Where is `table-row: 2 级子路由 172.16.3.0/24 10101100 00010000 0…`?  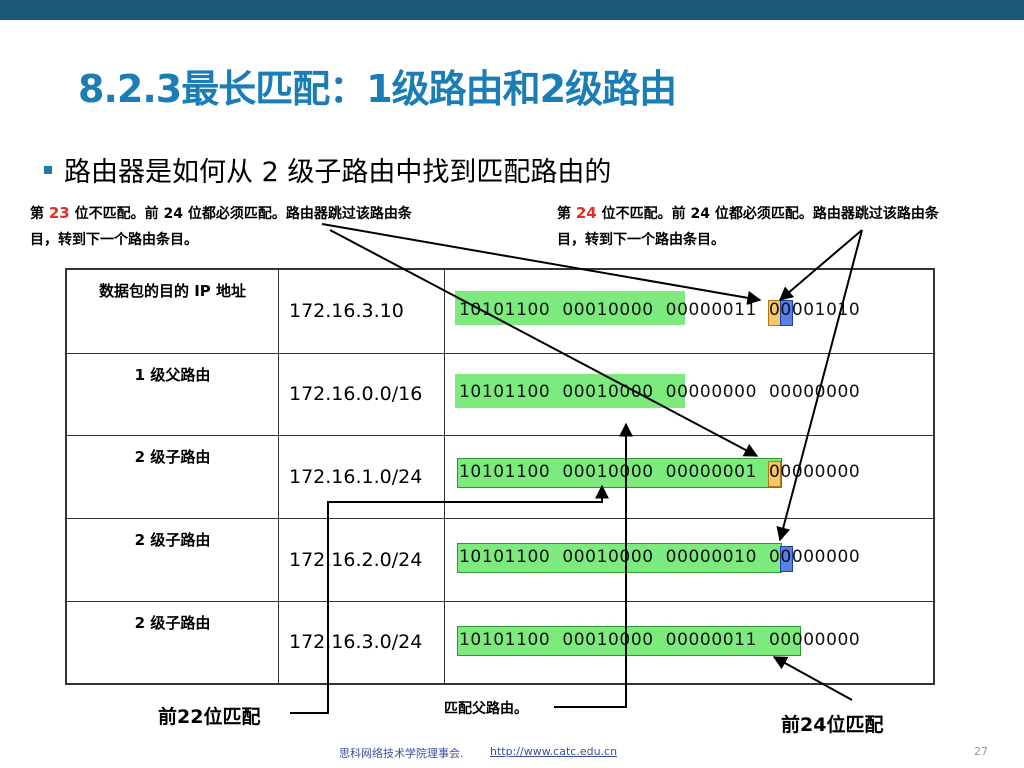
table-row: 2 级子路由 172.16.3.0/24 10101100 00010000 0… is located at coordinates (500, 642).